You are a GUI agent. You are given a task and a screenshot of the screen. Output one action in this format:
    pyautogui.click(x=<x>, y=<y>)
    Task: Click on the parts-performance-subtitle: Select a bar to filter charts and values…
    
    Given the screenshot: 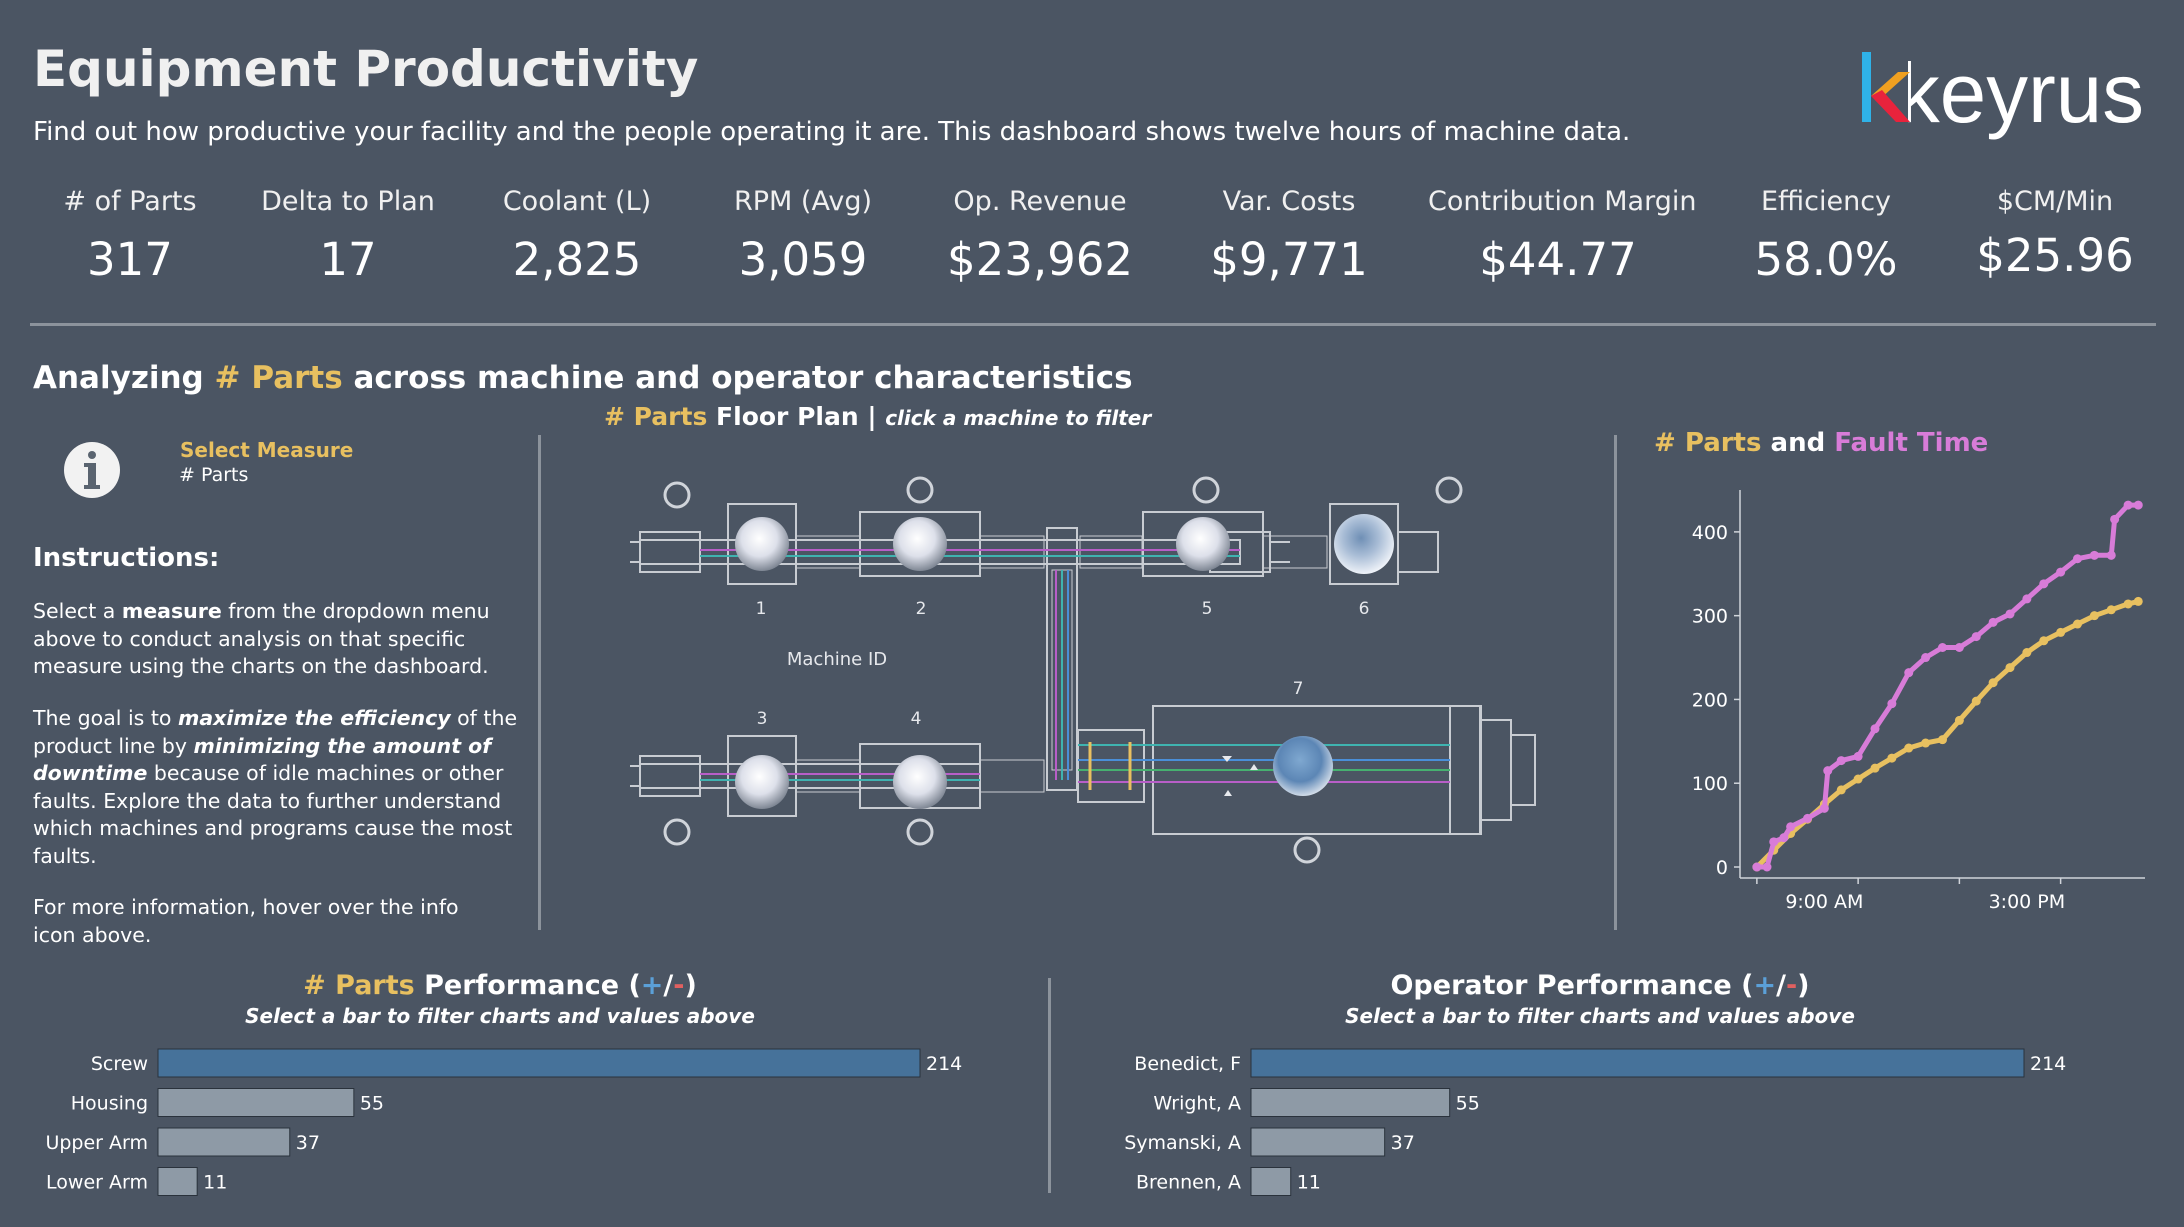 What is the action you would take?
    pyautogui.click(x=500, y=1016)
    